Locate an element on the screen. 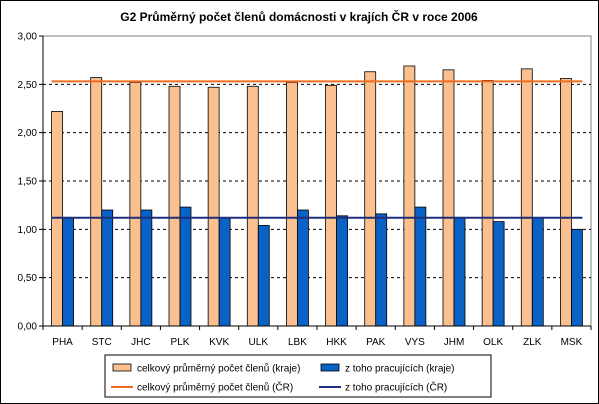 The height and width of the screenshot is (404, 599). x-tick-label: STC is located at coordinates (102, 342).